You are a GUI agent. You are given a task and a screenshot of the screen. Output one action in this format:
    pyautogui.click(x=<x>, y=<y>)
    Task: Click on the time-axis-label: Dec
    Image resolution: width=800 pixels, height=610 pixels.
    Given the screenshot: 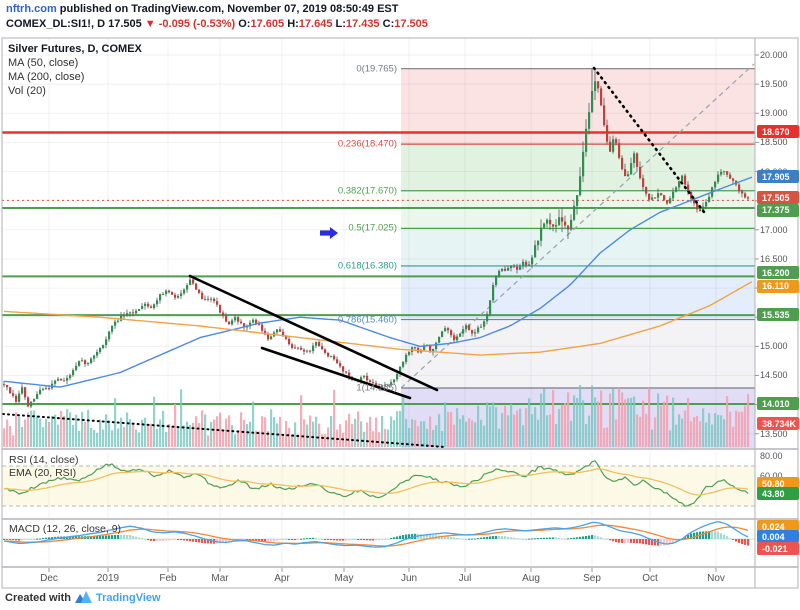 What is the action you would take?
    pyautogui.click(x=49, y=578)
    